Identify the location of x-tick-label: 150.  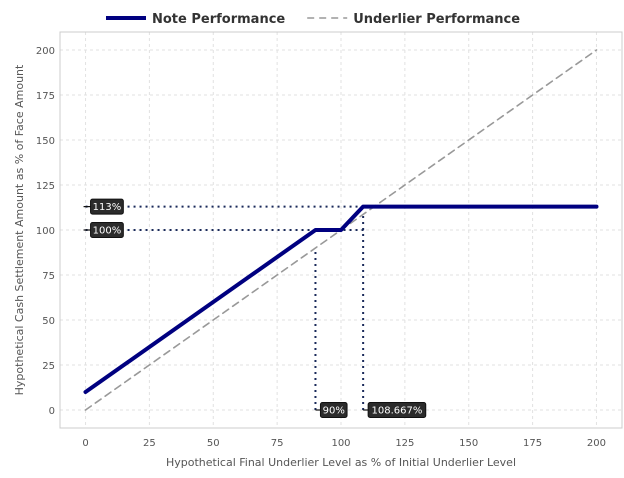
(468, 443).